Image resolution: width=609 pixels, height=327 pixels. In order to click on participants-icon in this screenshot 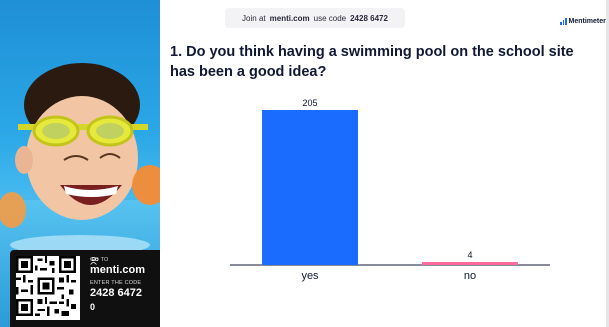, I will do `click(94, 261)`.